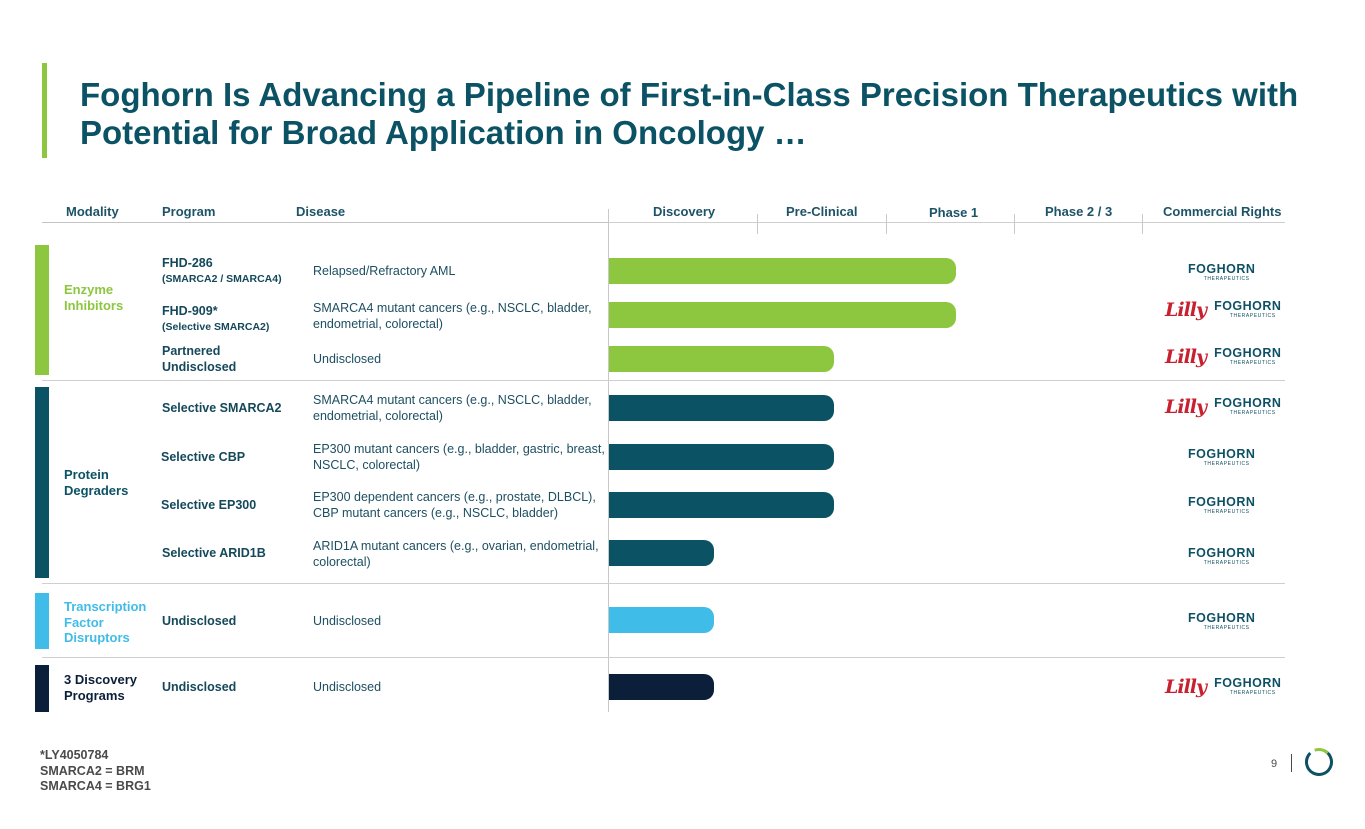 This screenshot has width=1365, height=829. What do you see at coordinates (684, 211) in the screenshot?
I see `header-discovery: Discovery` at bounding box center [684, 211].